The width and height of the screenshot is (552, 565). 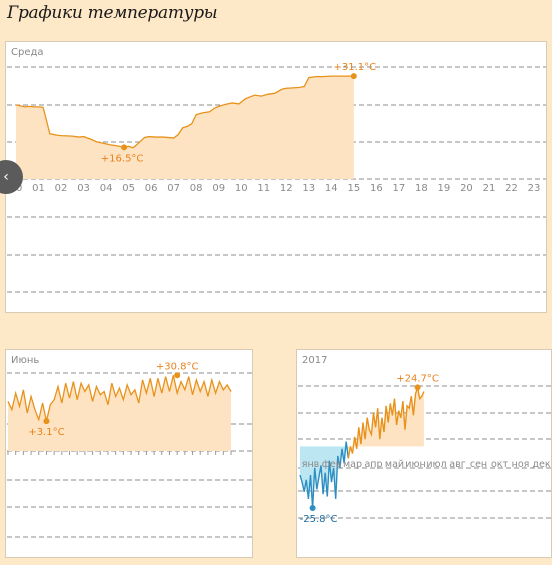 I want to click on warm-area-fill, so click(x=386, y=423).